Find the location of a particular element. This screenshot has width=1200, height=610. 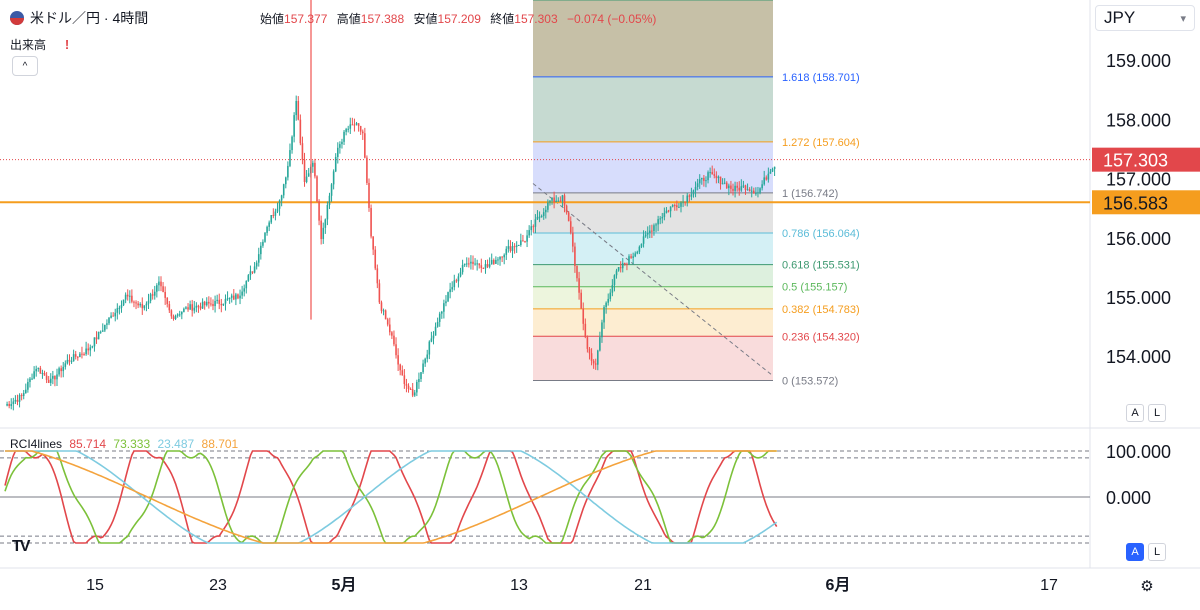

collapse-button: ^ is located at coordinates (25, 66).